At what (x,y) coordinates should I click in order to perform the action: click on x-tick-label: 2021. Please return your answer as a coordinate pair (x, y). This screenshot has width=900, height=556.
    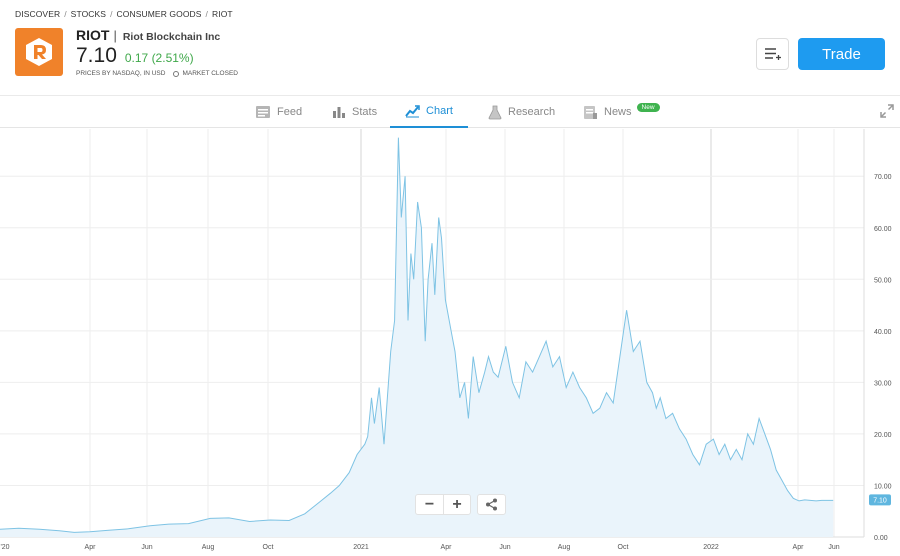
    Looking at the image, I should click on (361, 547).